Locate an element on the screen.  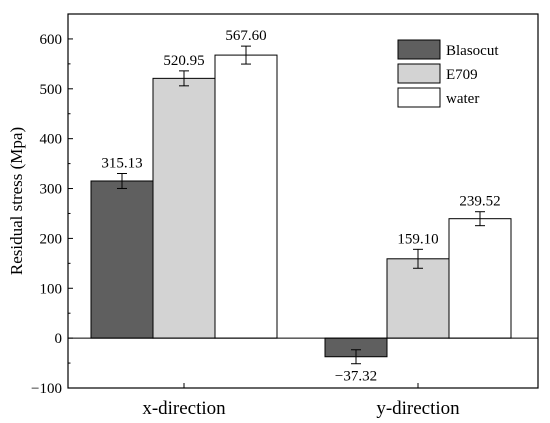
data-label: −37.32 is located at coordinates (356, 377).